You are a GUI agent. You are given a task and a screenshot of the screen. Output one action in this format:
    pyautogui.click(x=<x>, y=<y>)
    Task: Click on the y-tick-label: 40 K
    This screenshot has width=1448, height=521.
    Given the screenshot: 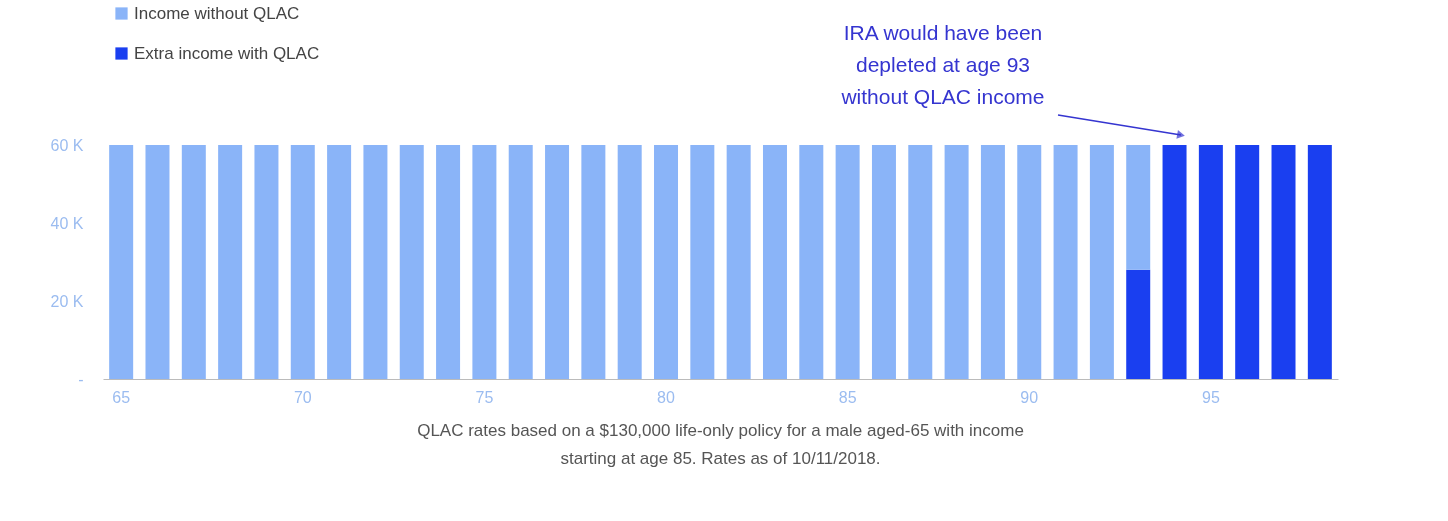 What is the action you would take?
    pyautogui.click(x=67, y=223)
    